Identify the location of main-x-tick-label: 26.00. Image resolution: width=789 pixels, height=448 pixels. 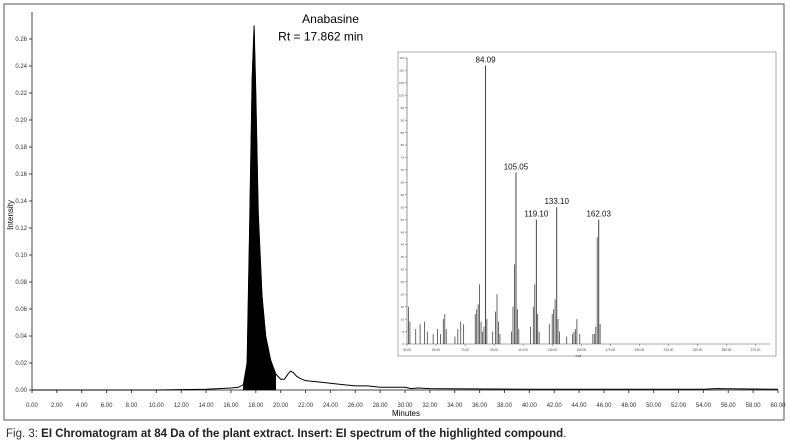
(356, 406).